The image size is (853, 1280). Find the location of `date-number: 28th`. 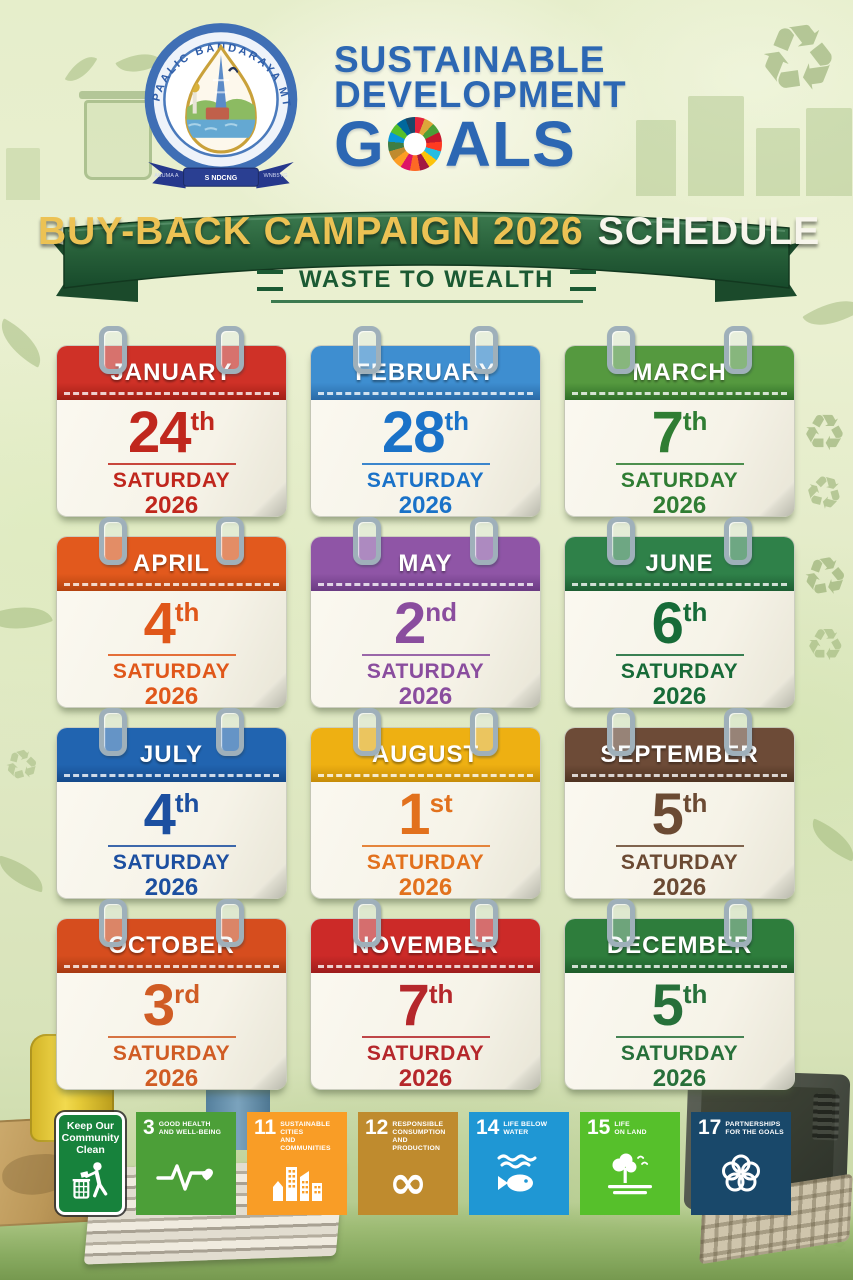

date-number: 28th is located at coordinates (425, 432).